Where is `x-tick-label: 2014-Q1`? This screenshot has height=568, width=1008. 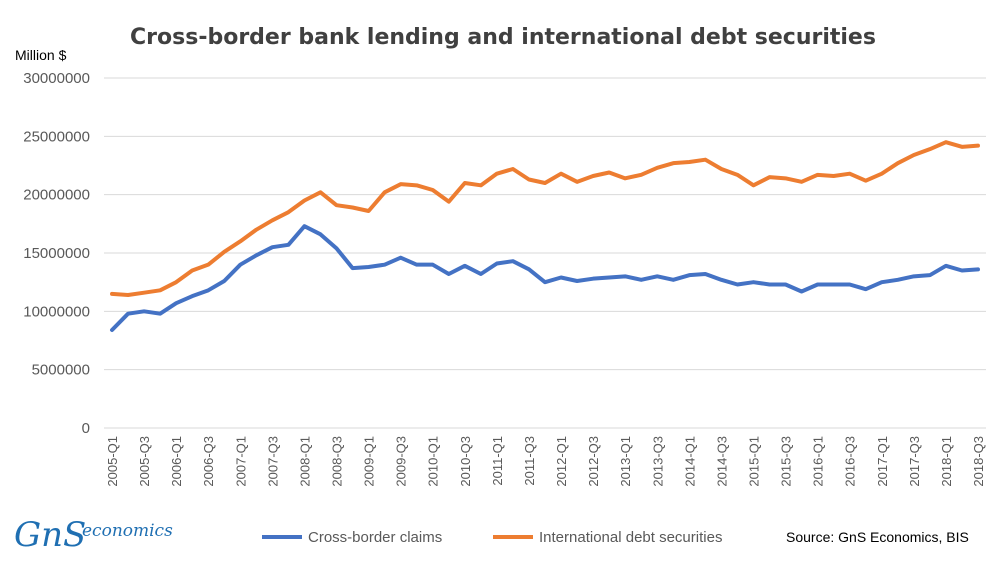 x-tick-label: 2014-Q1 is located at coordinates (689, 461).